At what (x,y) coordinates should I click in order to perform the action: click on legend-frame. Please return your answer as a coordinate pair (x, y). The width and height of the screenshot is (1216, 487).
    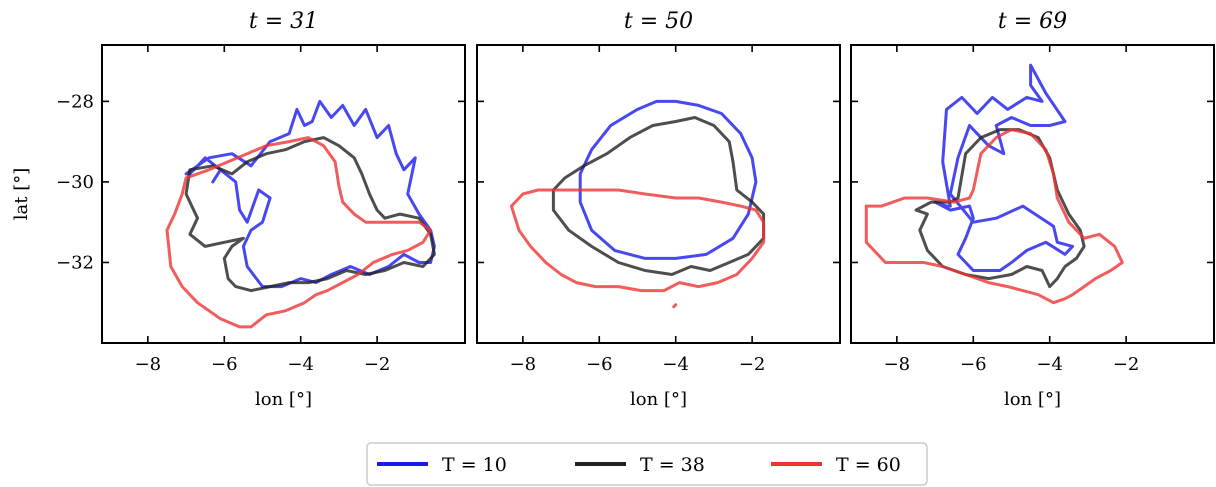
    Looking at the image, I should click on (647, 464).